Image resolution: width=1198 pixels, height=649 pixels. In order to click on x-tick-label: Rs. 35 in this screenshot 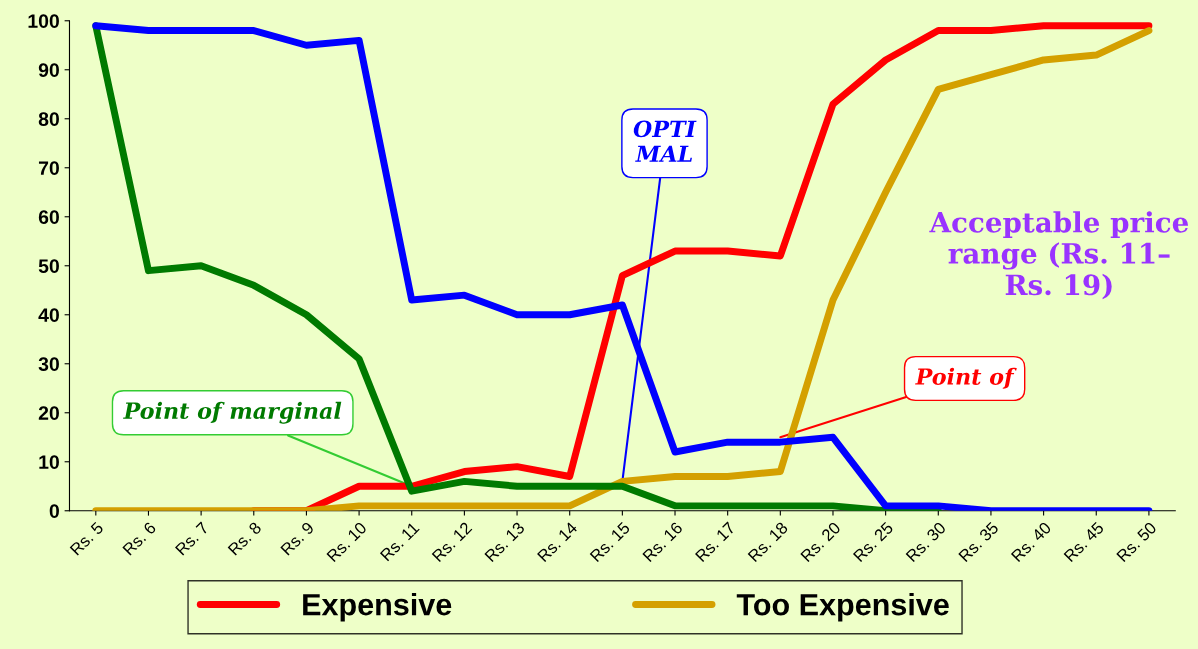, I will do `click(979, 542)`.